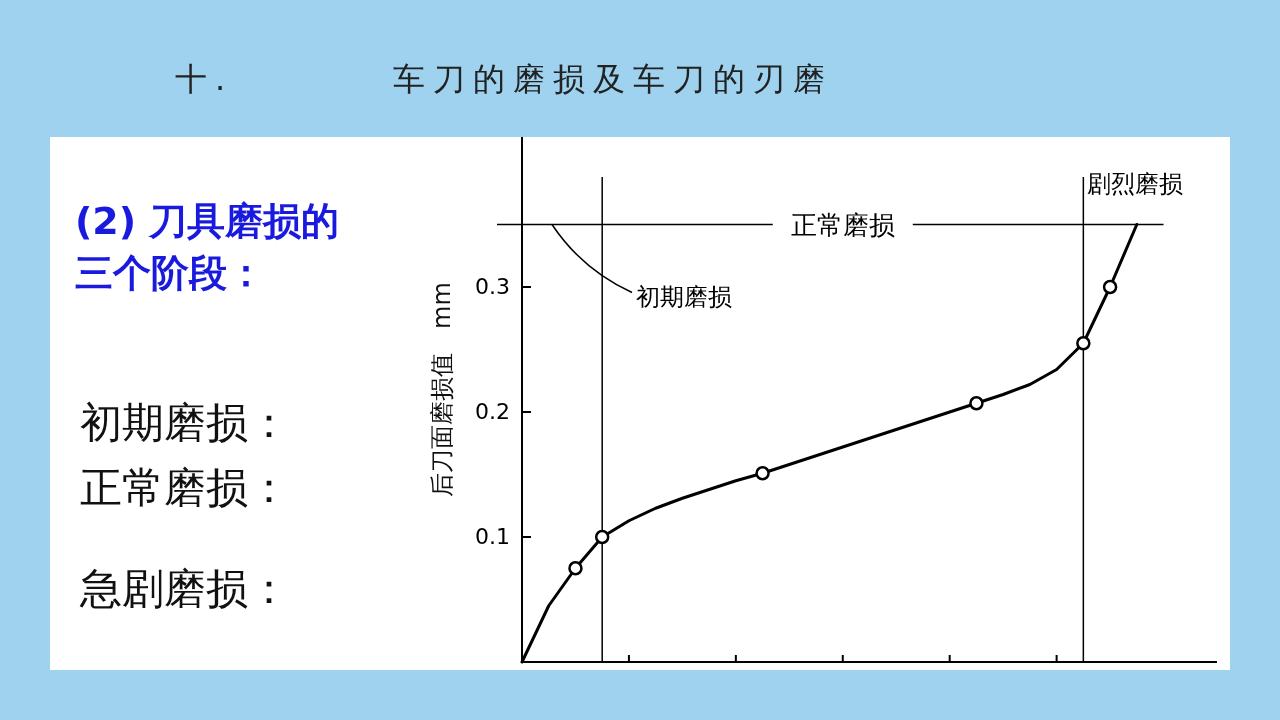 The height and width of the screenshot is (720, 1280). Describe the element at coordinates (1135, 184) in the screenshot. I see `annotation: 剧烈磨损` at that location.